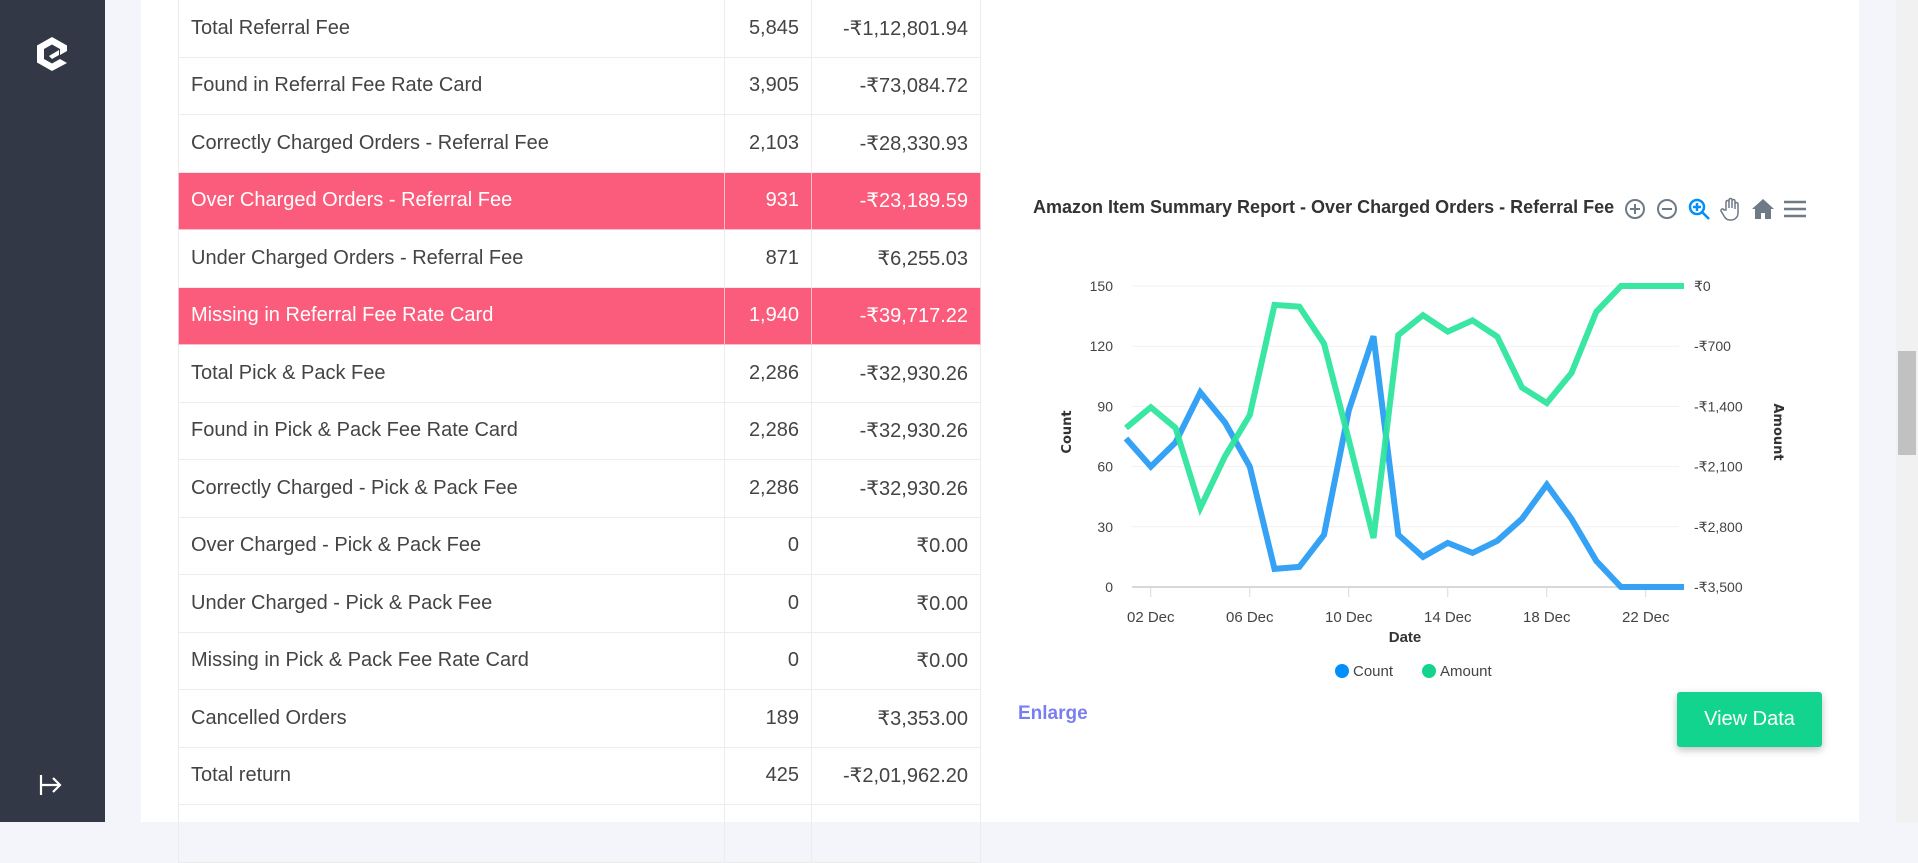 The width and height of the screenshot is (1918, 863). What do you see at coordinates (1349, 617) in the screenshot?
I see `x-tick-label: 10 Dec` at bounding box center [1349, 617].